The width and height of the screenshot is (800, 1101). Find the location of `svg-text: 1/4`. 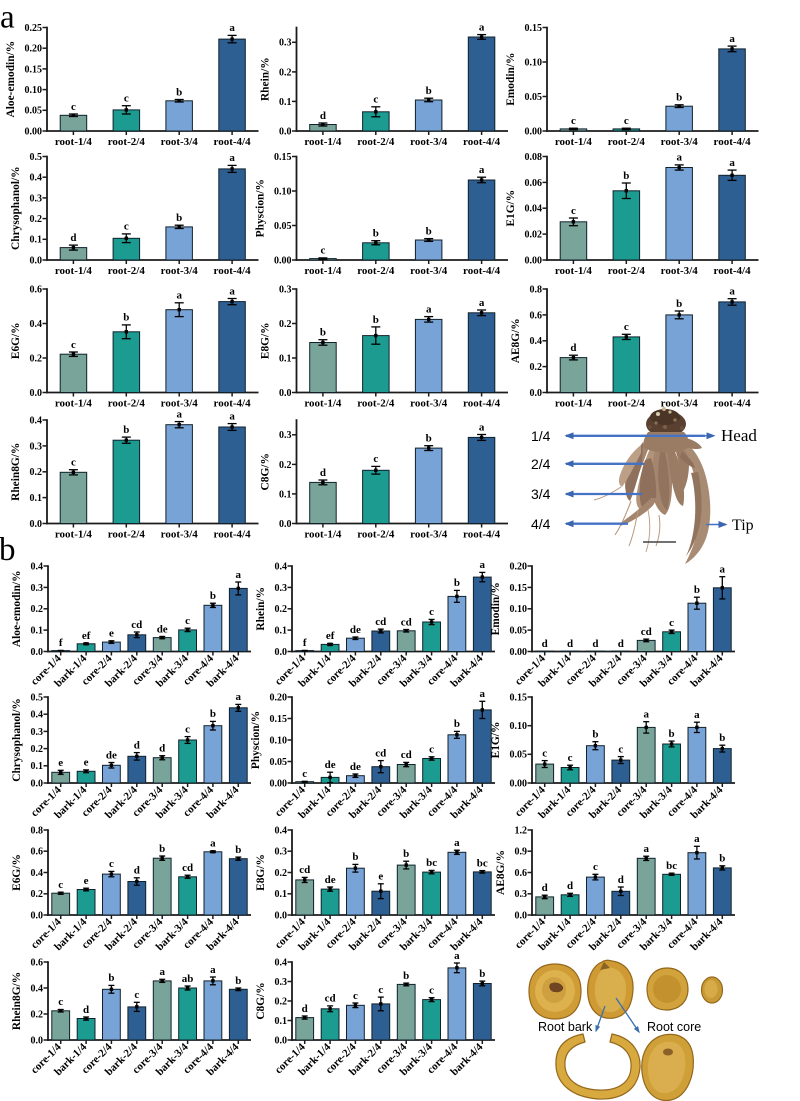

svg-text: 1/4 is located at coordinates (541, 436).